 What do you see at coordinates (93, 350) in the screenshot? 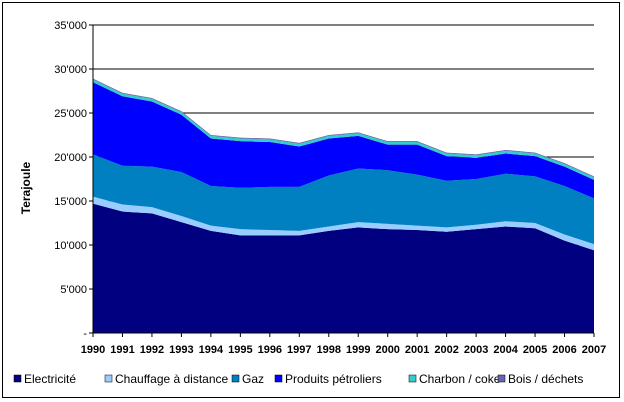
I see `x-tick-label: 1990` at bounding box center [93, 350].